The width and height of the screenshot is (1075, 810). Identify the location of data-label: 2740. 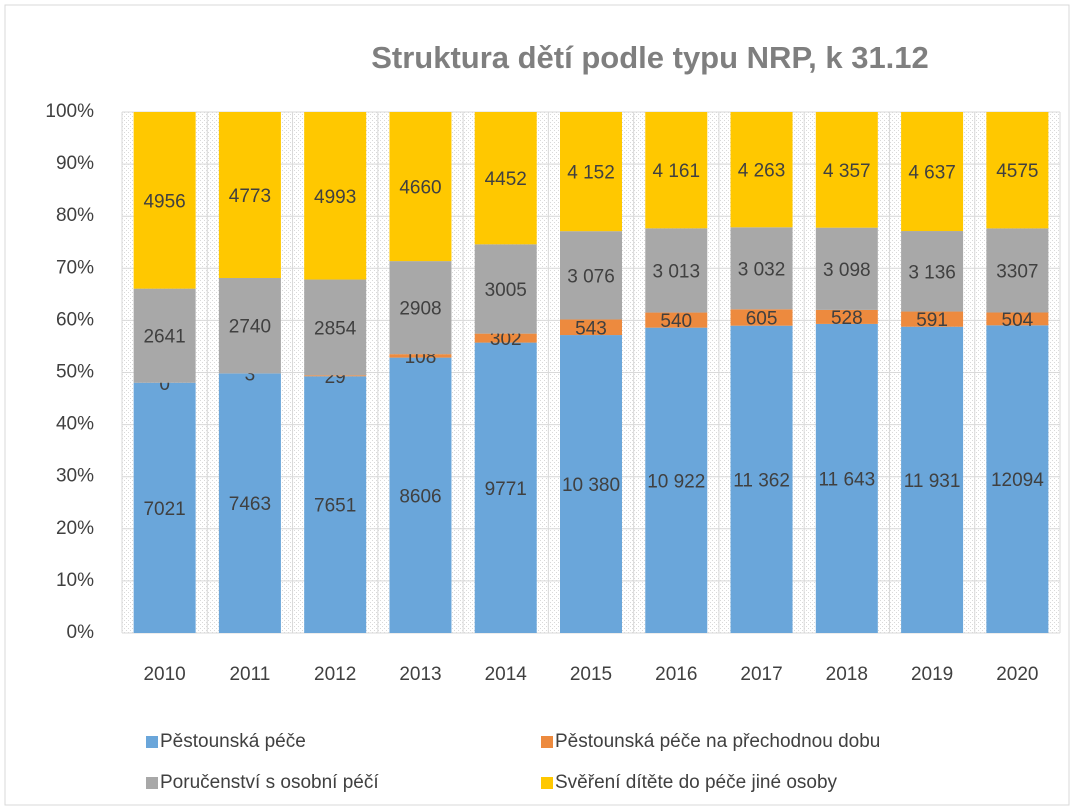
(250, 327).